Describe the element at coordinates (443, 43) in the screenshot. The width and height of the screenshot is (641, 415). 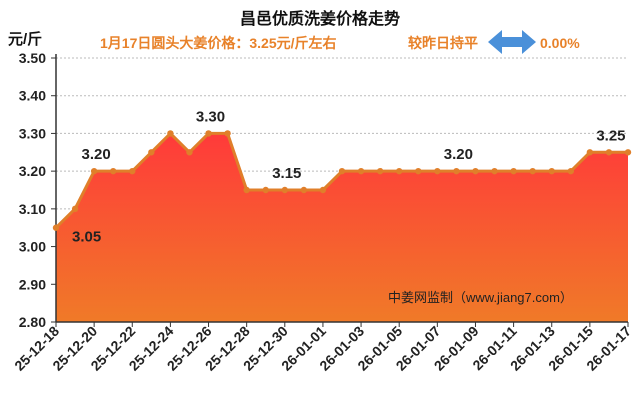
I see `compare-label: 较昨日持平` at that location.